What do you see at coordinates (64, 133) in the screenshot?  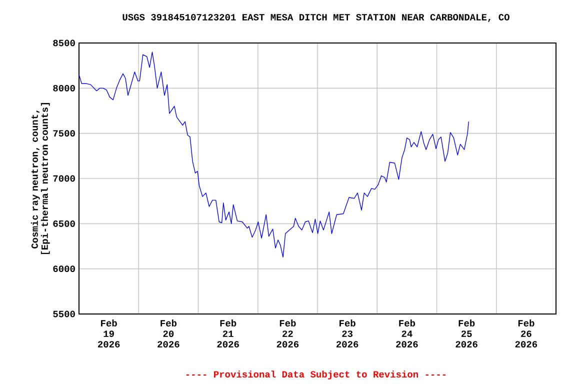 I see `y-tick-label: 7500` at bounding box center [64, 133].